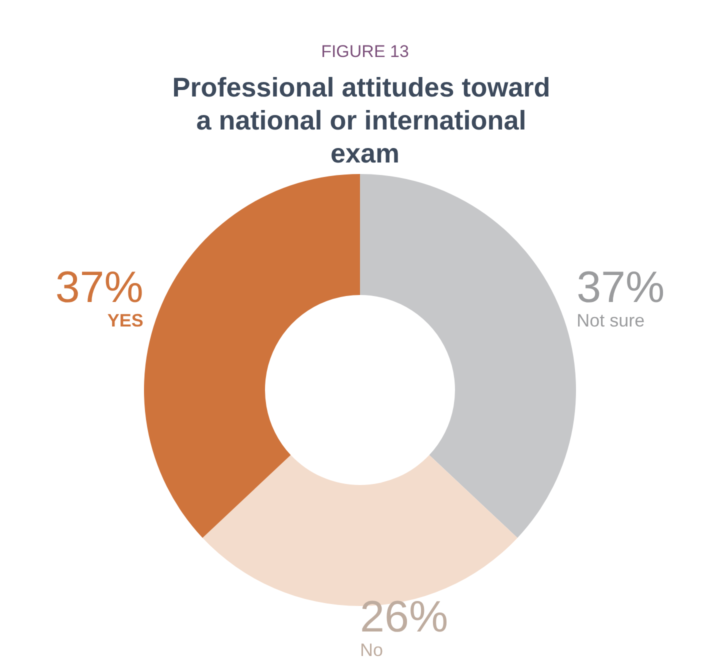 Image resolution: width=702 pixels, height=664 pixels. Describe the element at coordinates (610, 320) in the screenshot. I see `slice-label: Not sure` at that location.